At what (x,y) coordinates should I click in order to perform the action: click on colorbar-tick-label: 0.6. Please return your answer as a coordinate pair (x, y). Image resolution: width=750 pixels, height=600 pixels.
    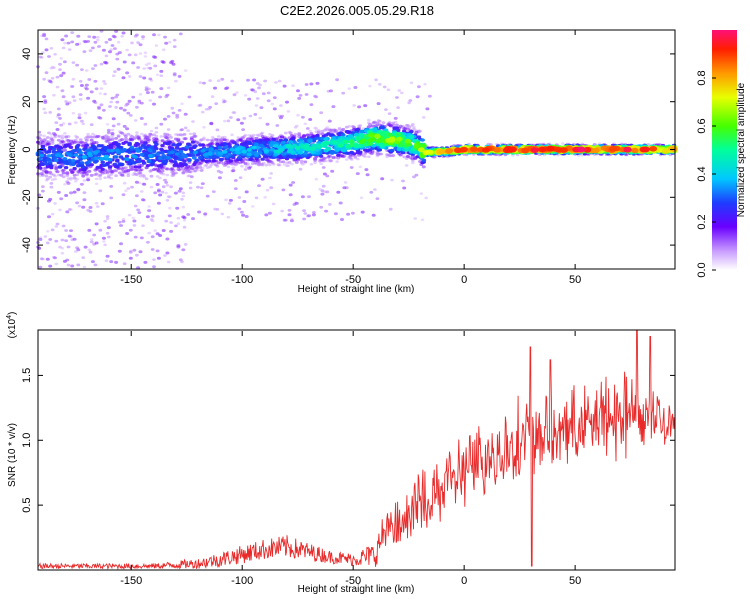
    Looking at the image, I should click on (702, 125).